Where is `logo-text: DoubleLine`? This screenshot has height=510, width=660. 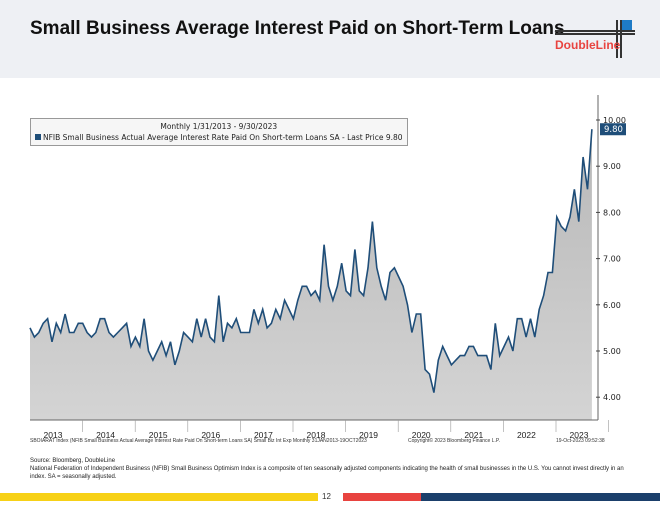
logo-text: DoubleLine is located at coordinates (588, 45).